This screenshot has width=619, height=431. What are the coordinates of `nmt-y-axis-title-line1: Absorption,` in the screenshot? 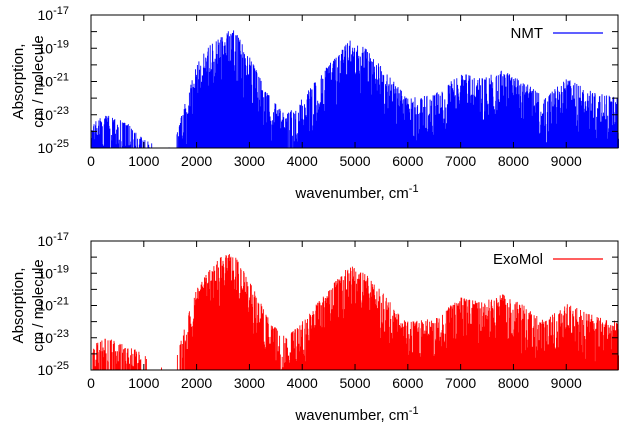 It's located at (18, 82).